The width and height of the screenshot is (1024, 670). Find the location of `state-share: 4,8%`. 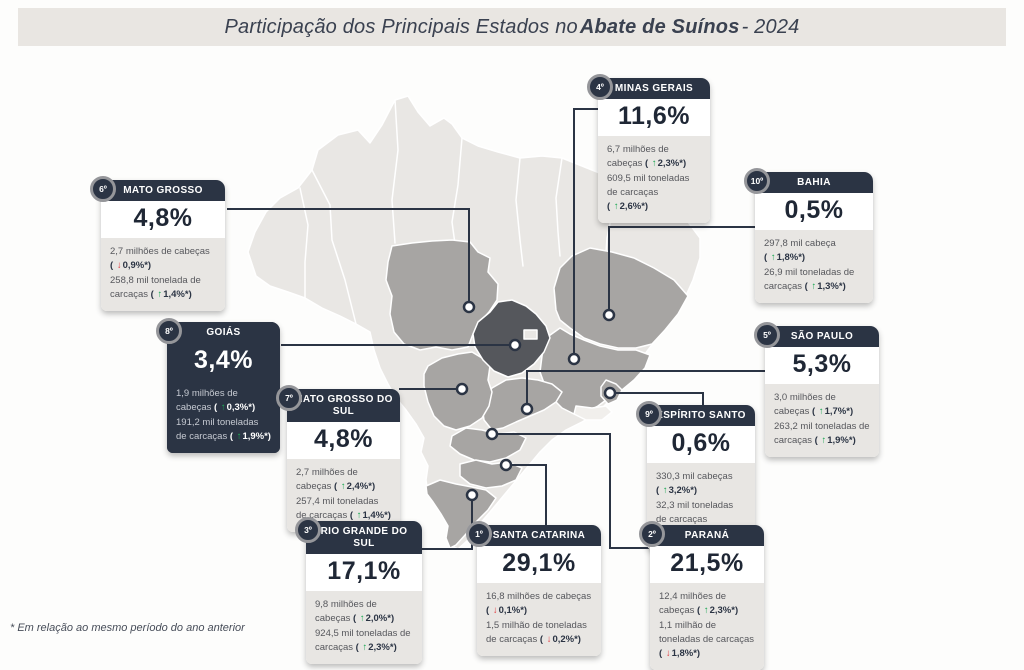

state-share: 4,8% is located at coordinates (343, 440).